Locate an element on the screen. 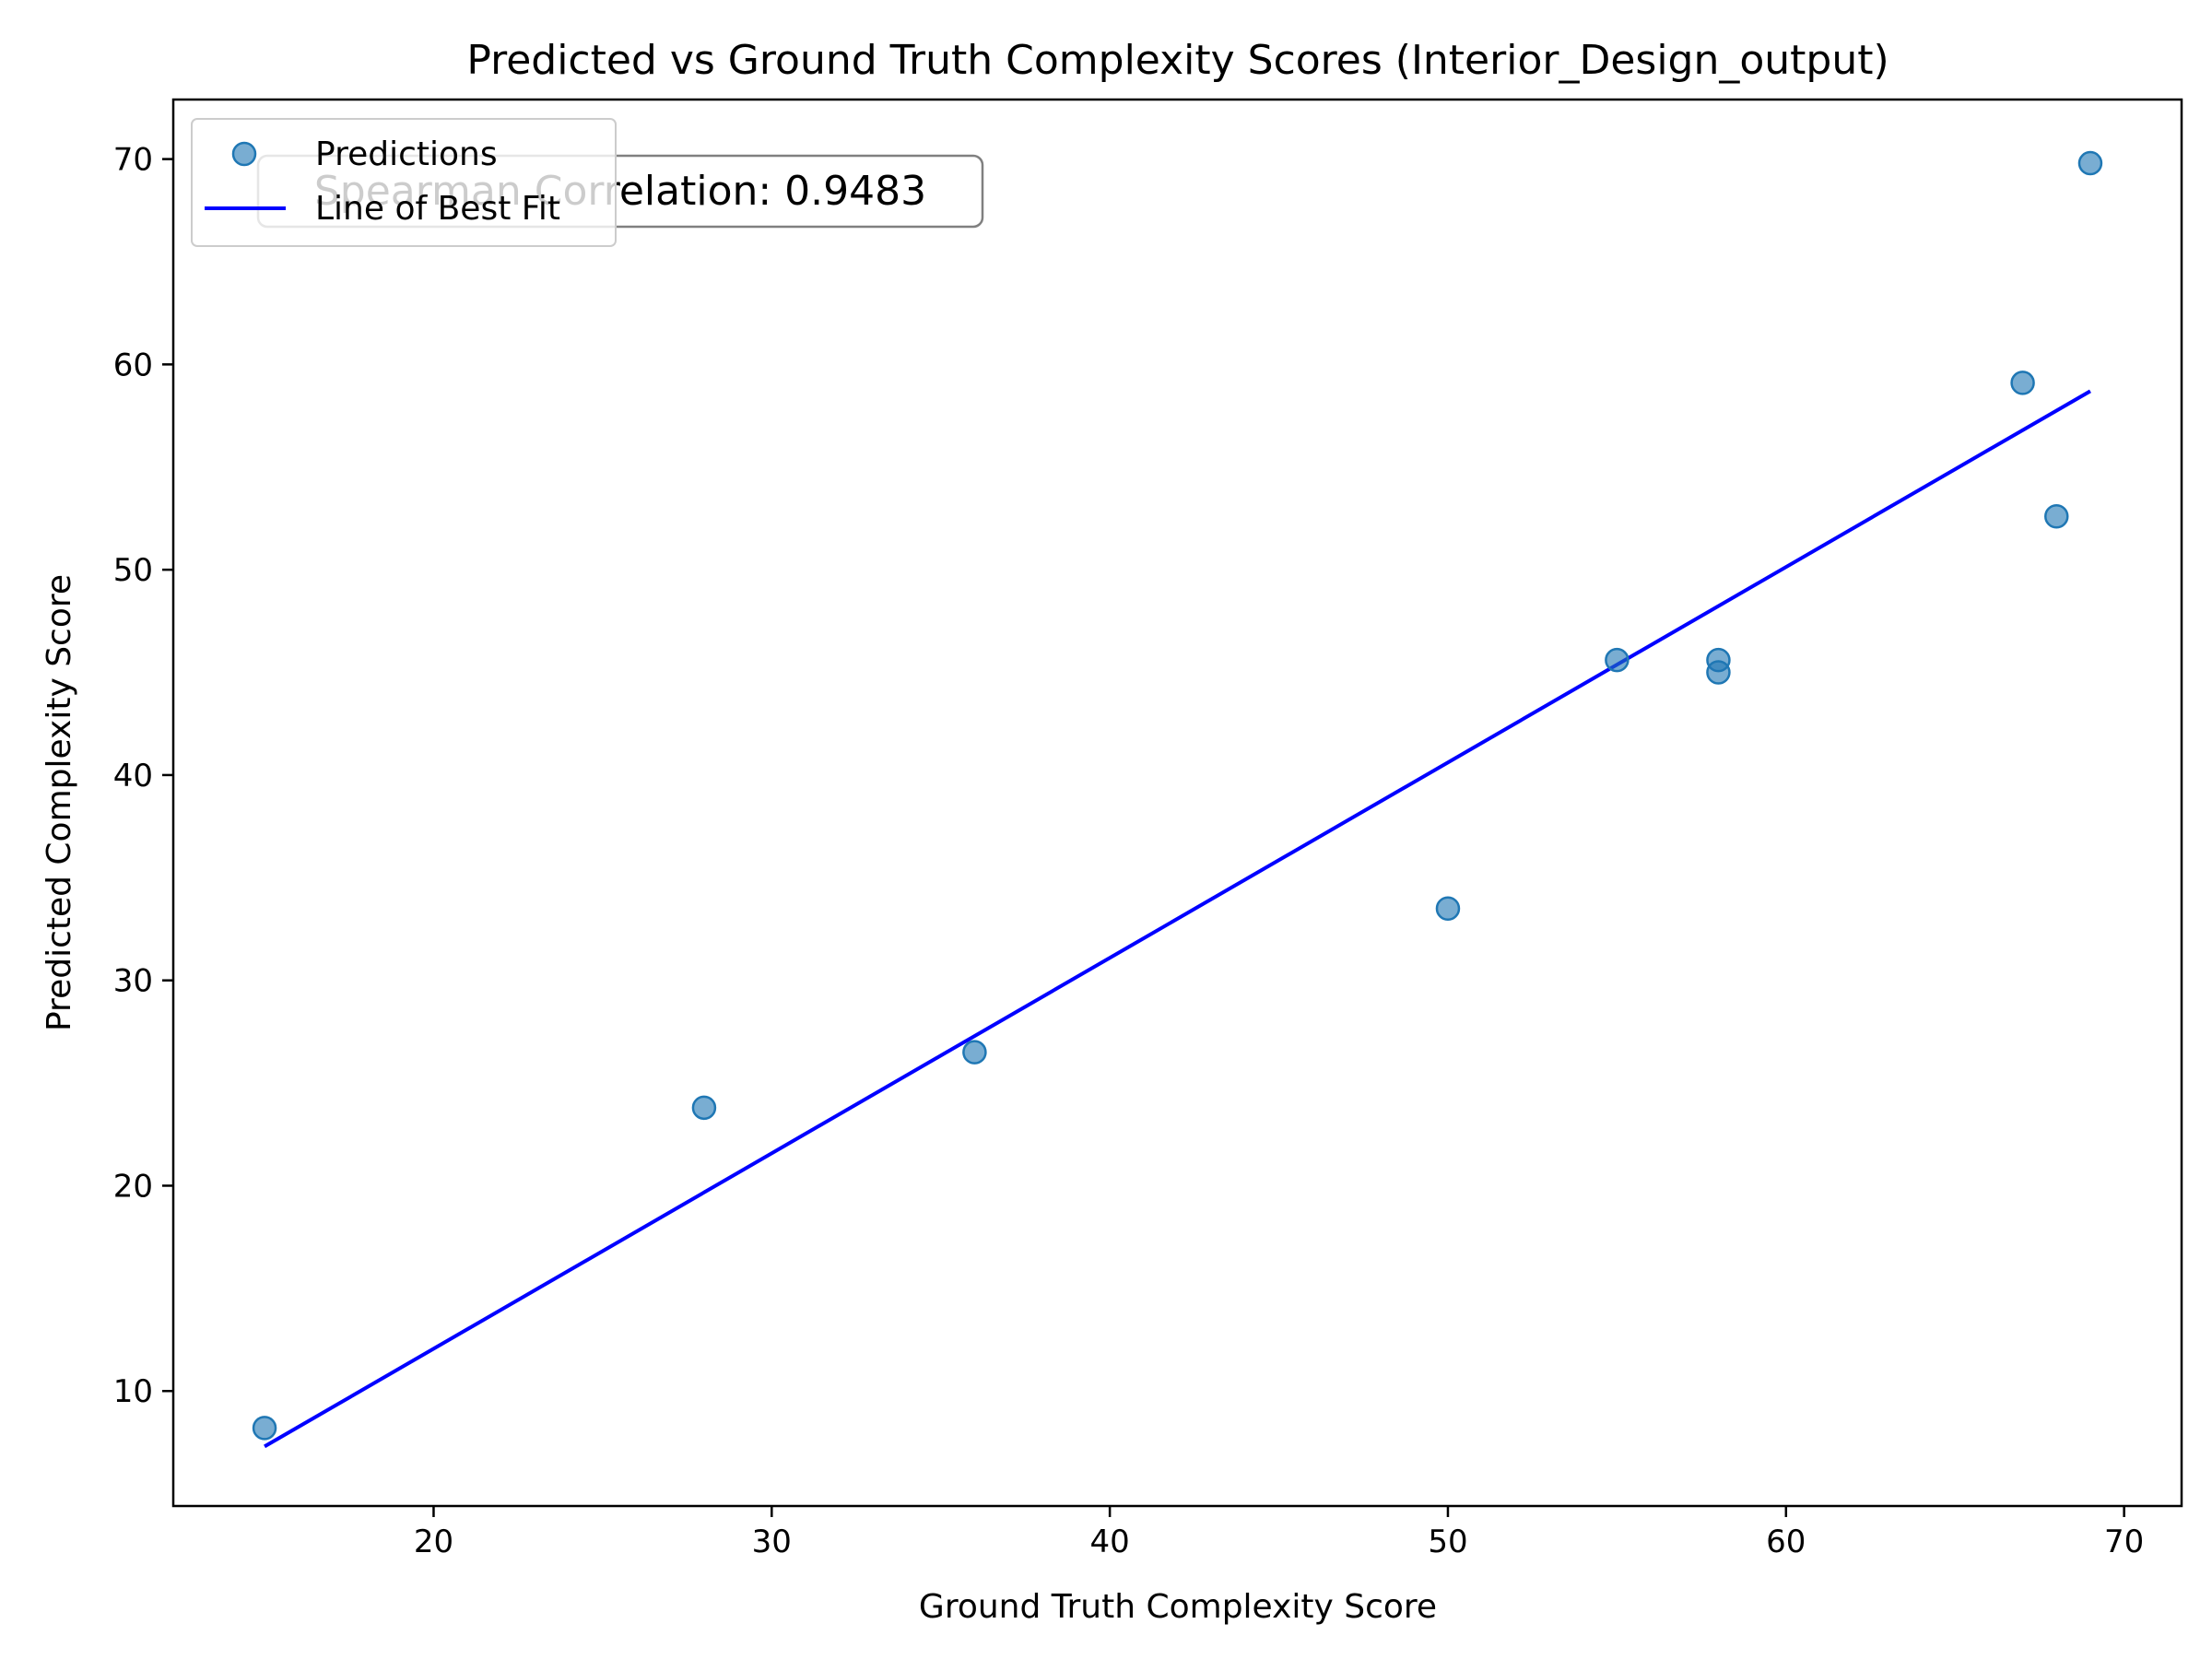 This screenshot has height=1659, width=2212. x-tick-label: 70 is located at coordinates (2124, 1542).